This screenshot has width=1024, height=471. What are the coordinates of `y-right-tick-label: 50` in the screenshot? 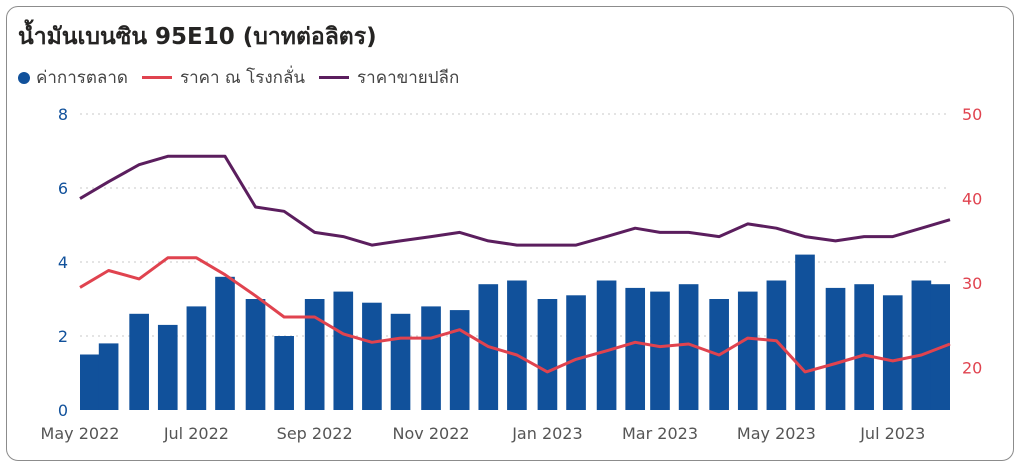 It's located at (972, 114).